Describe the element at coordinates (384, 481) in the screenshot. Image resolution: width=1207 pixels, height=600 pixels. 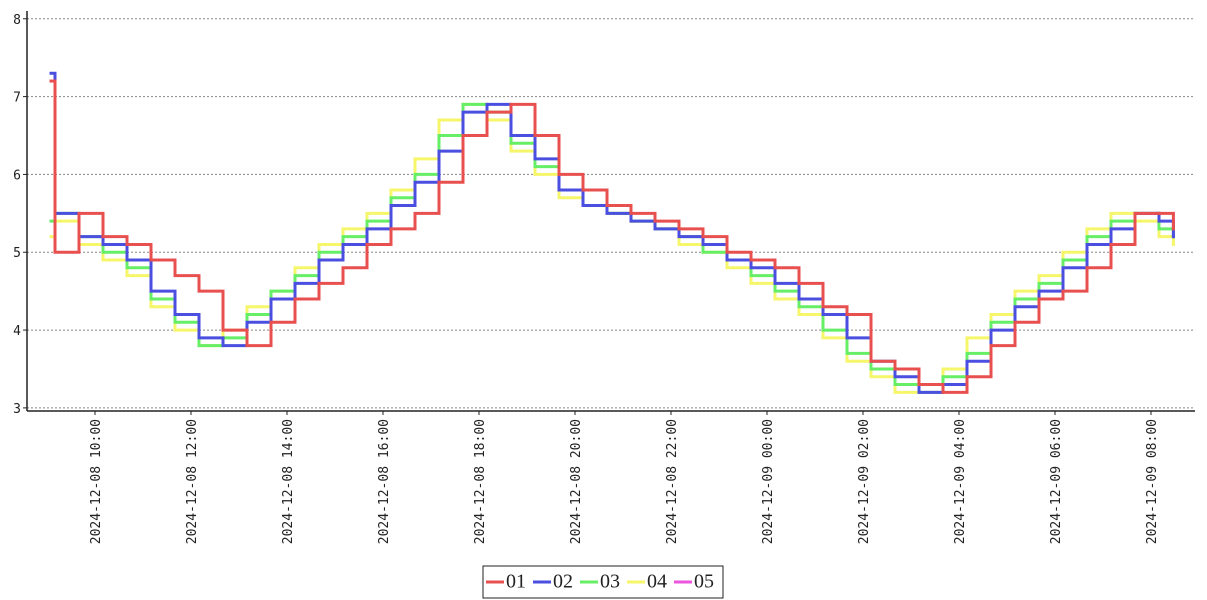
I see `x-tick-label: 2024-12-08 16:00` at that location.